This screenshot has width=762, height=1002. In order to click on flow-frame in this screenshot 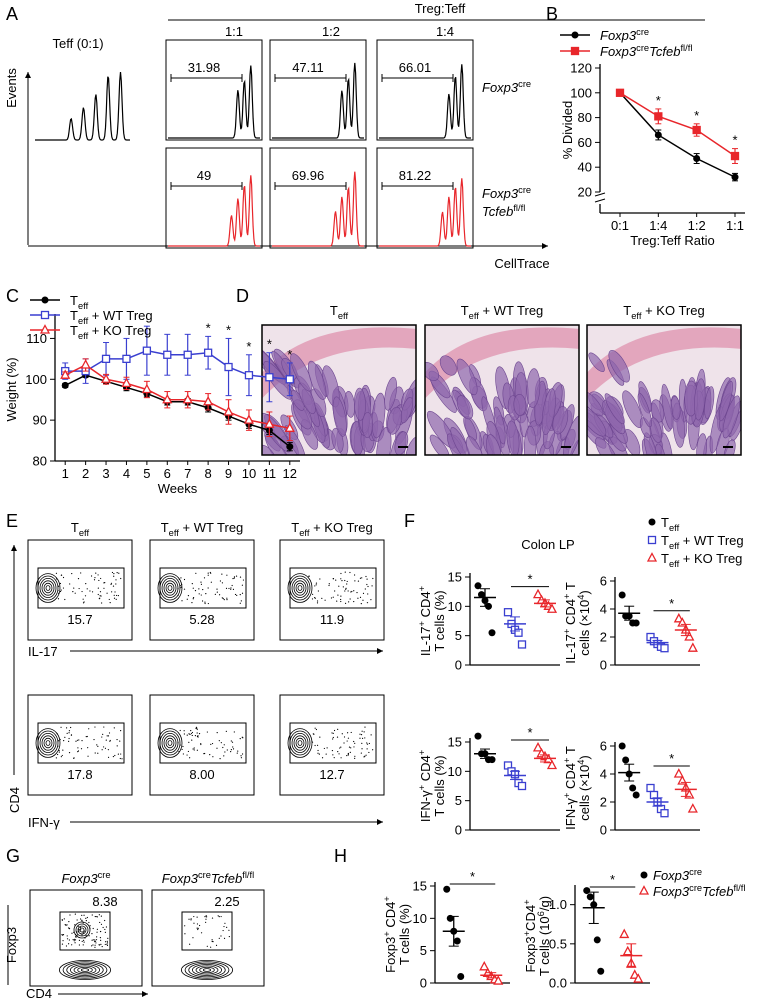, I will do `click(208, 938)`.